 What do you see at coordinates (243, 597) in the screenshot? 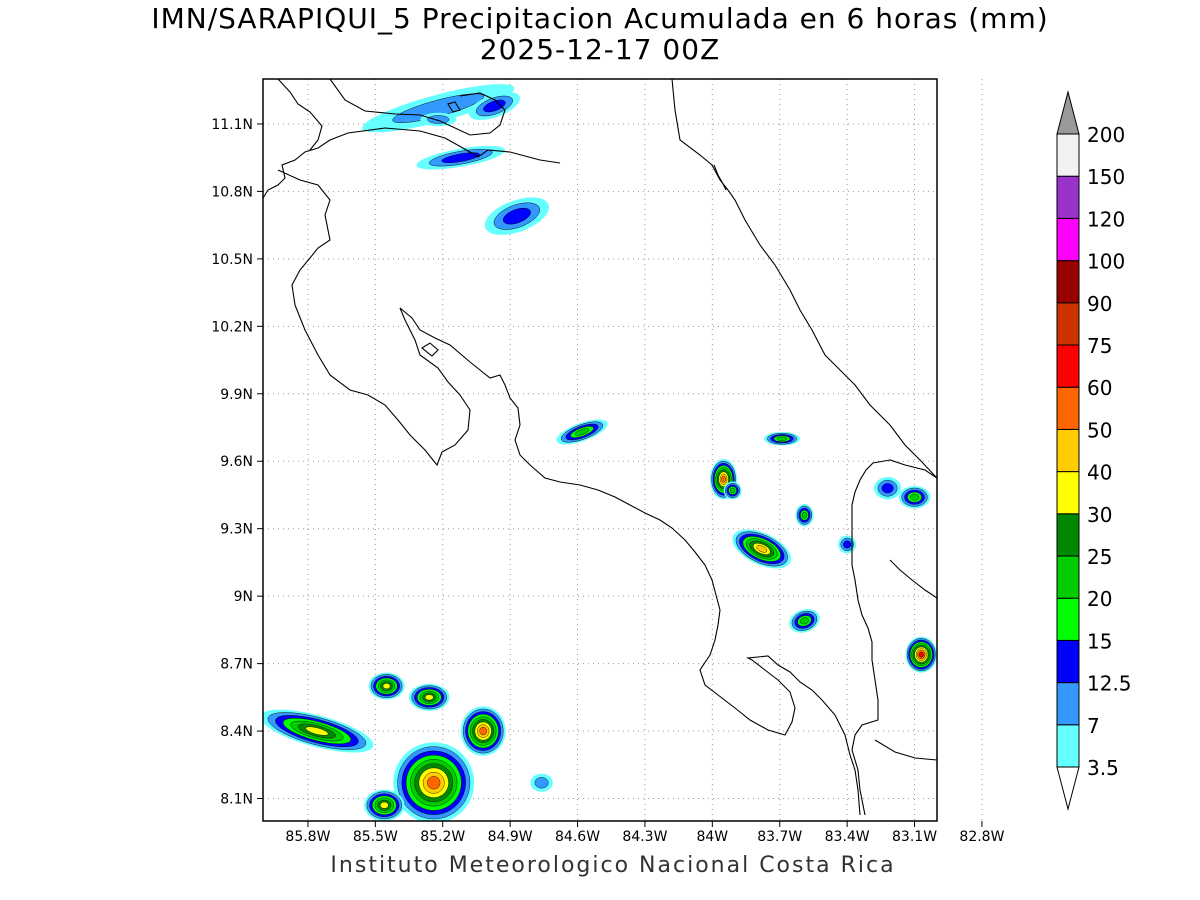
I see `lat-tick-label: 9N` at bounding box center [243, 597].